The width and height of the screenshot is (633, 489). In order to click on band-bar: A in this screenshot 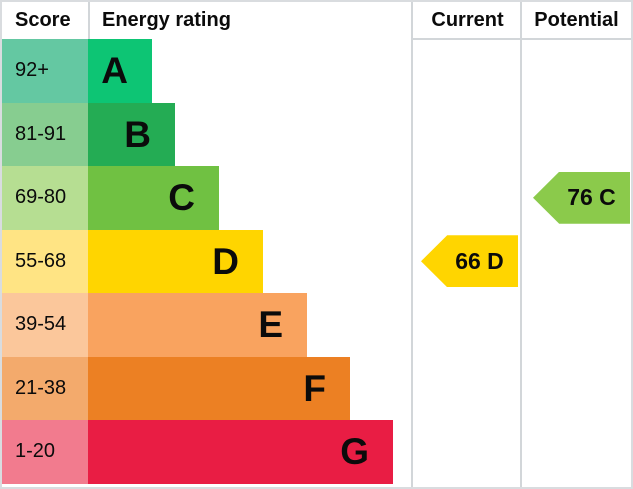, I will do `click(120, 71)`.